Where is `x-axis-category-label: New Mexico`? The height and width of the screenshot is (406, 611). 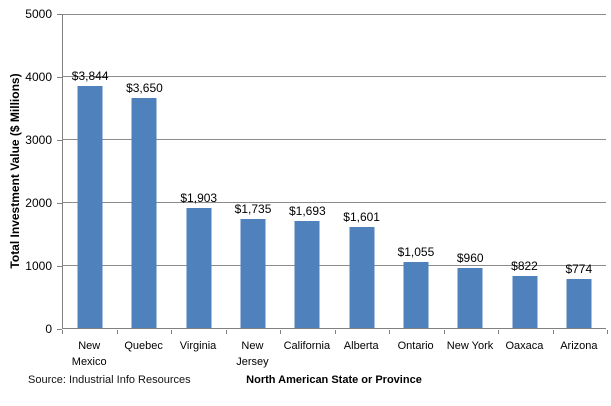 x-axis-category-label: New Mexico is located at coordinates (89, 354).